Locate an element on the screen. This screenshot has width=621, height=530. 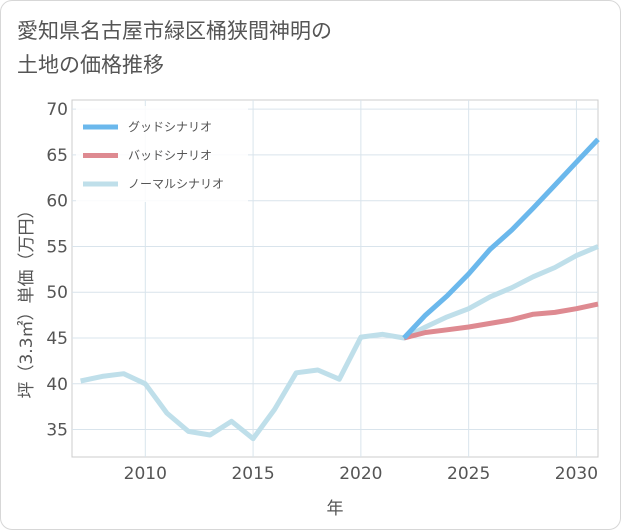
chart-title-line-2: 土地の価格推移 is located at coordinates (90, 65).